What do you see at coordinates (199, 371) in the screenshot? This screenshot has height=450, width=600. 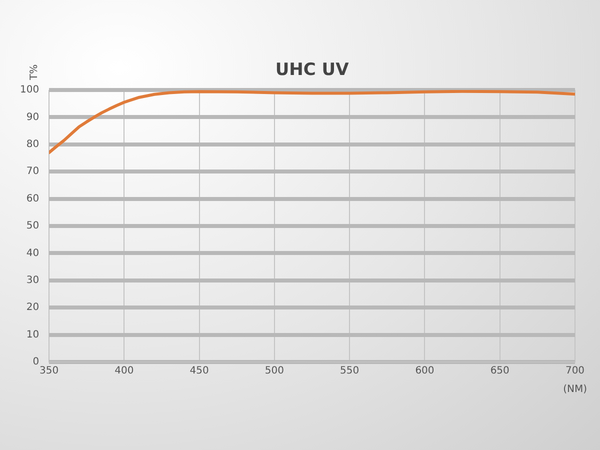 I see `x-tick-label: 450` at bounding box center [199, 371].